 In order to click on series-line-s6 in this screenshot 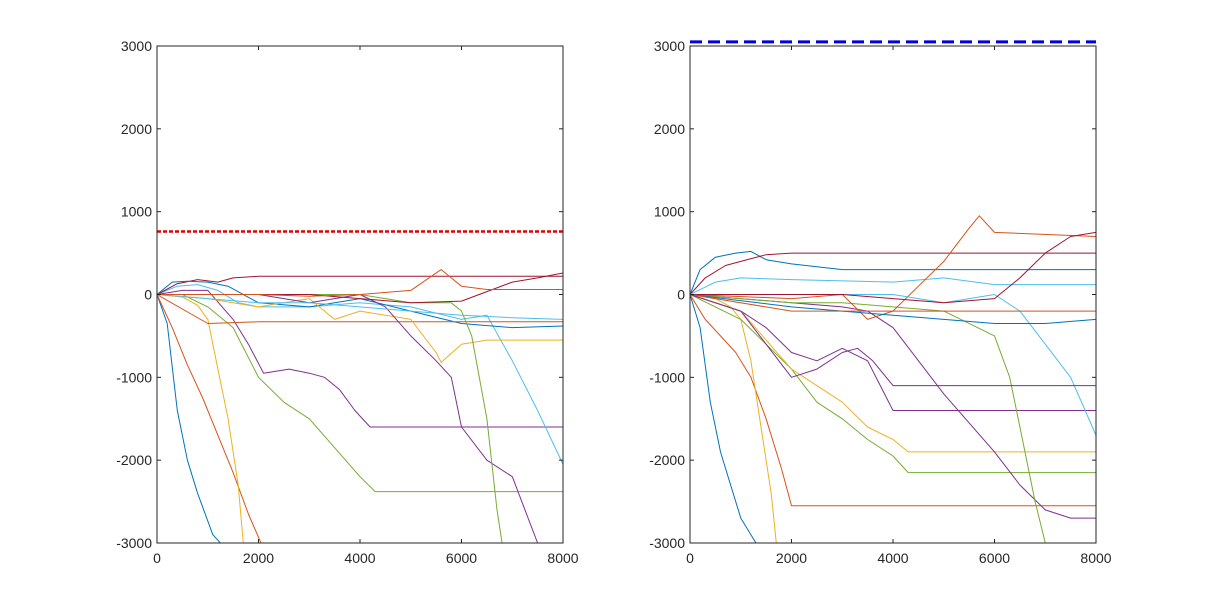, I will do `click(893, 286)`.